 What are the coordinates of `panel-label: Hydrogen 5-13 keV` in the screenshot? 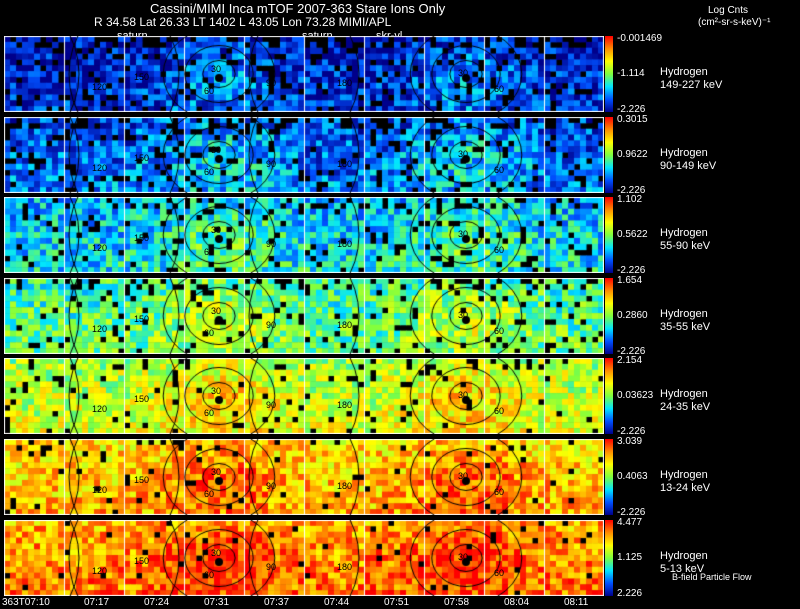 It's located at (684, 563).